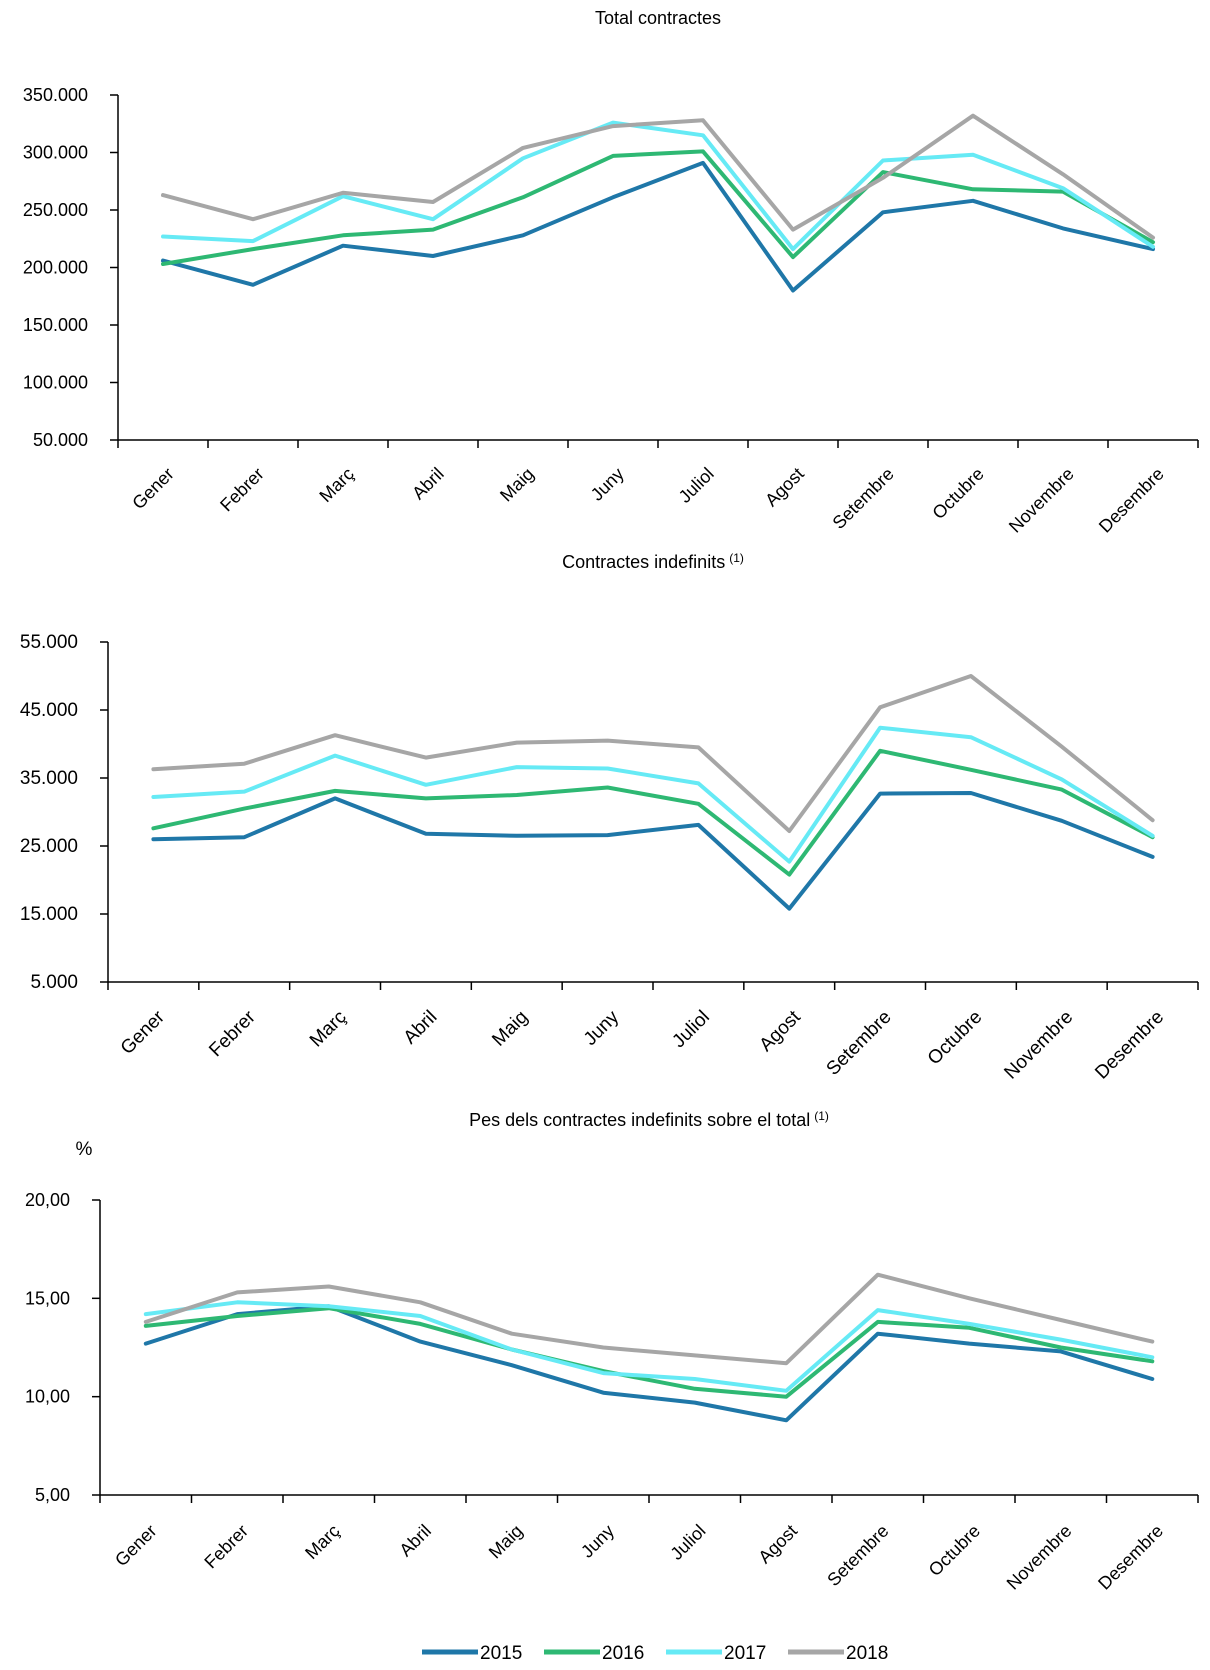  Describe the element at coordinates (658, 18) in the screenshot. I see `chart-title: Total contractes` at that location.